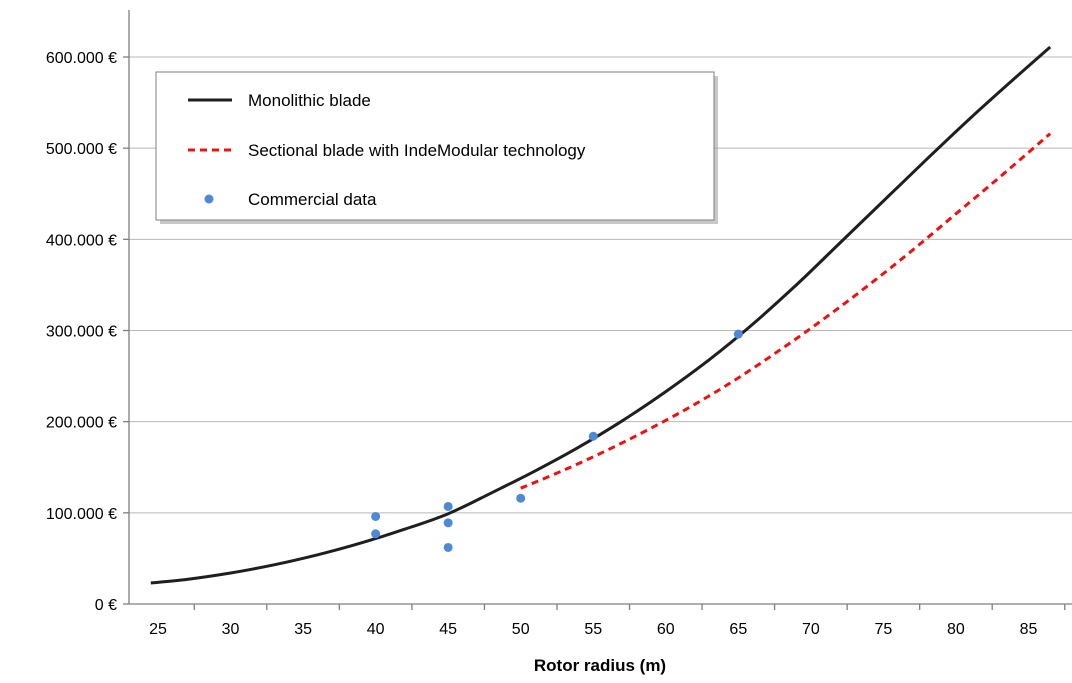 This screenshot has height=683, width=1072. What do you see at coordinates (521, 629) in the screenshot?
I see `x-tick-label: 50` at bounding box center [521, 629].